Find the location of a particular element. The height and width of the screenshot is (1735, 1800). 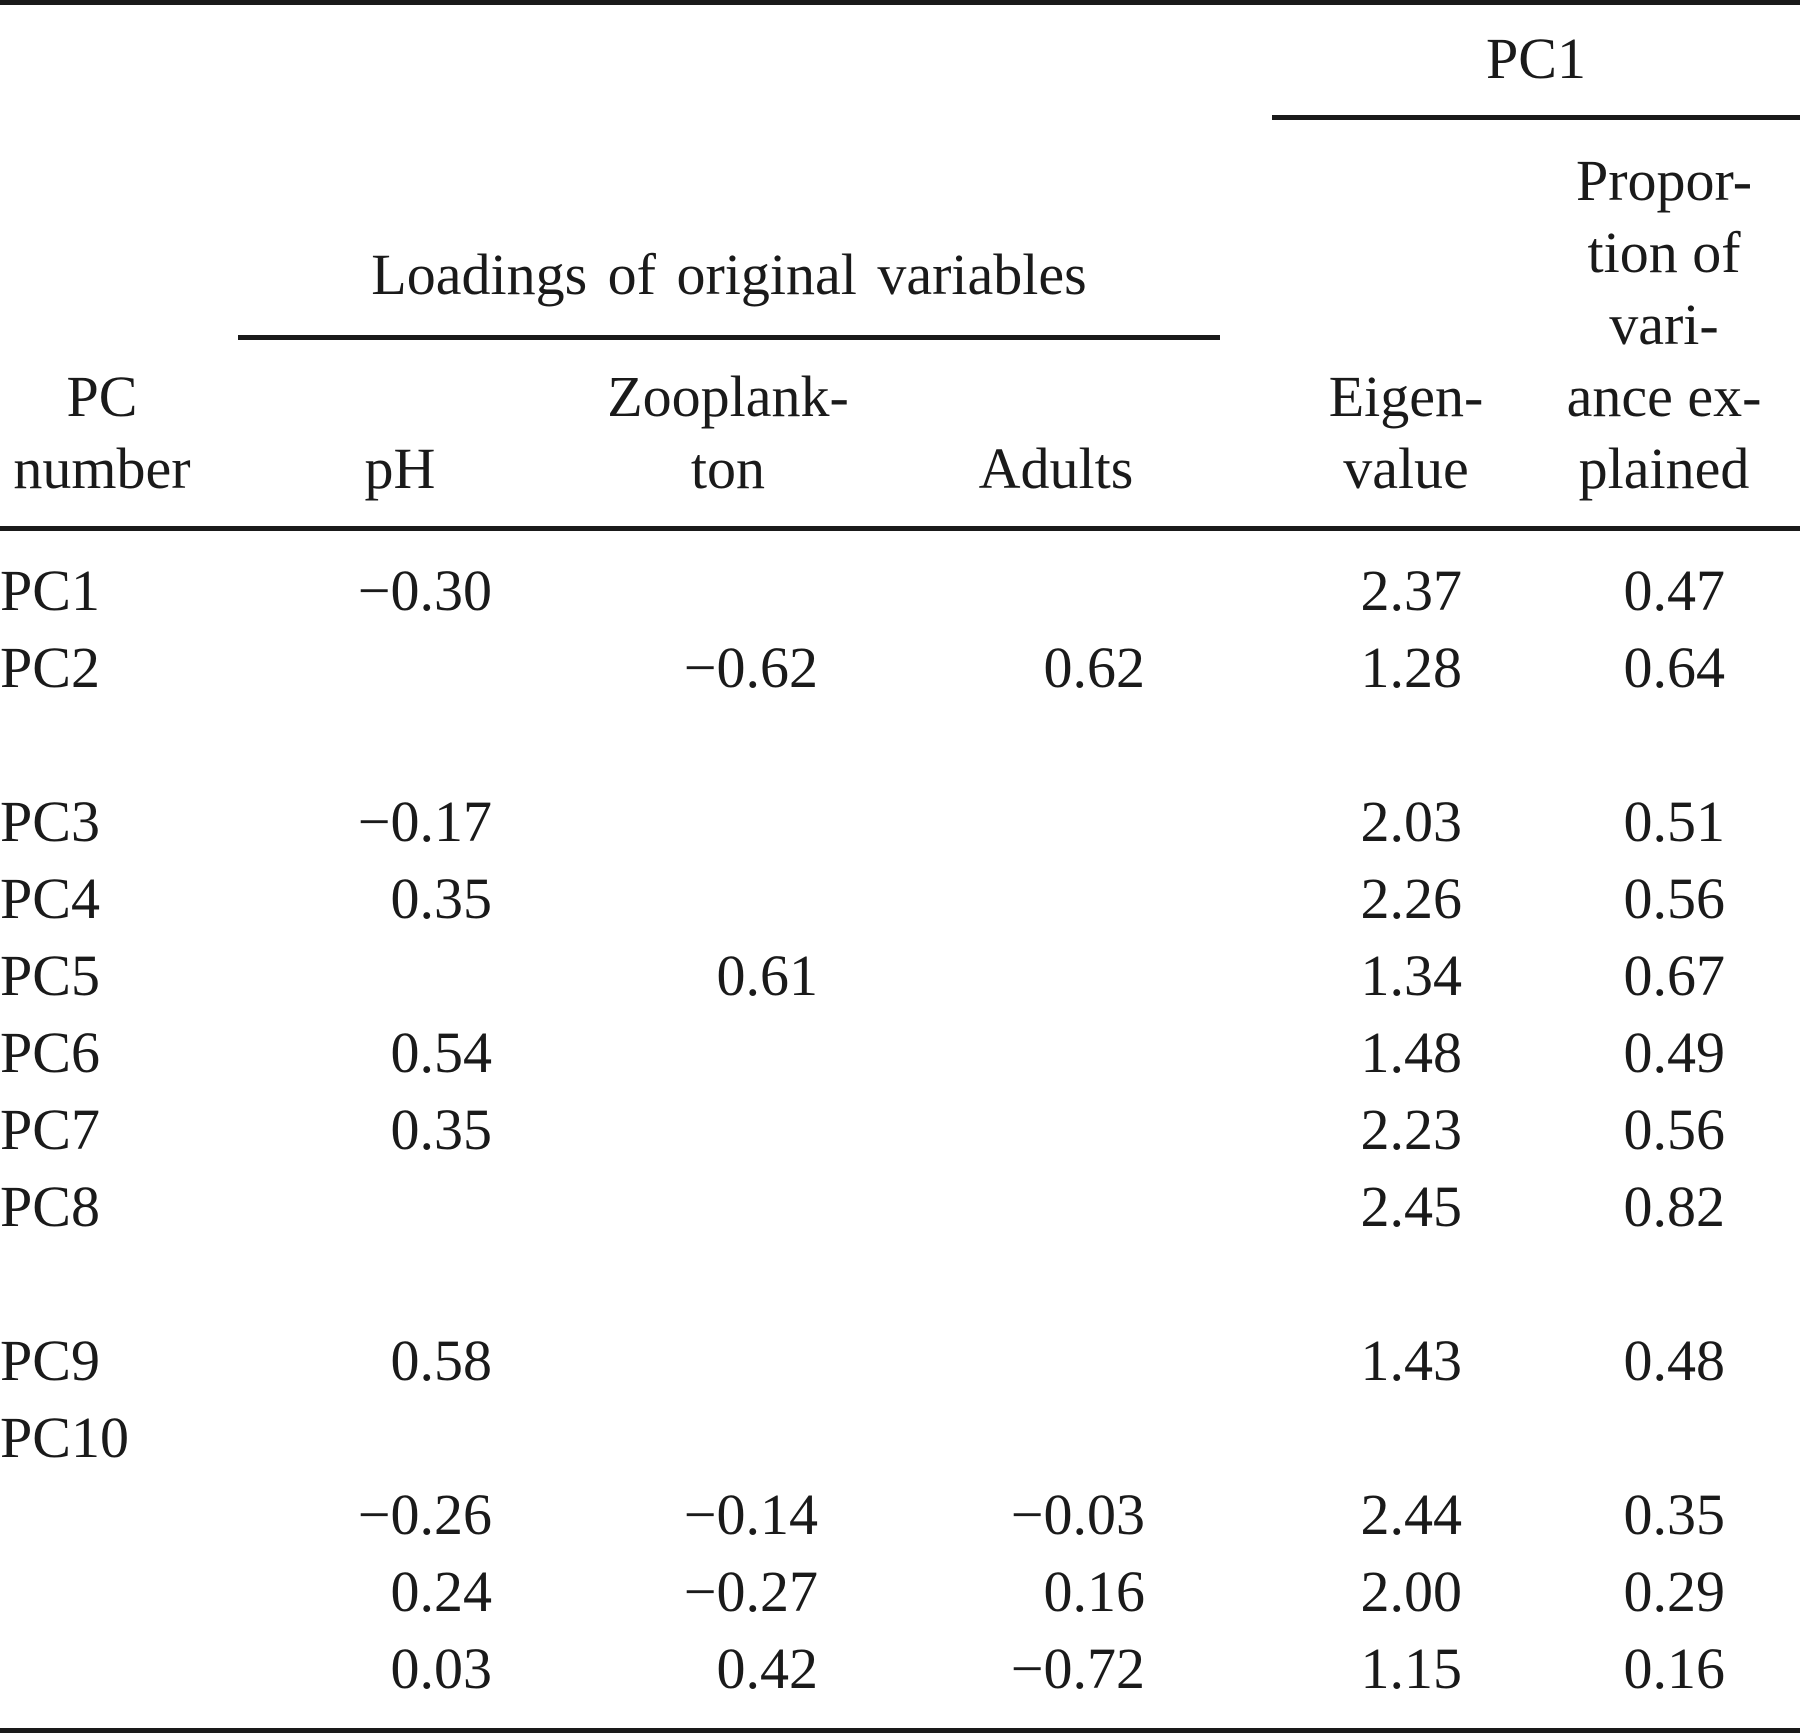

pc-number-cell: PC3 is located at coordinates (50, 821).